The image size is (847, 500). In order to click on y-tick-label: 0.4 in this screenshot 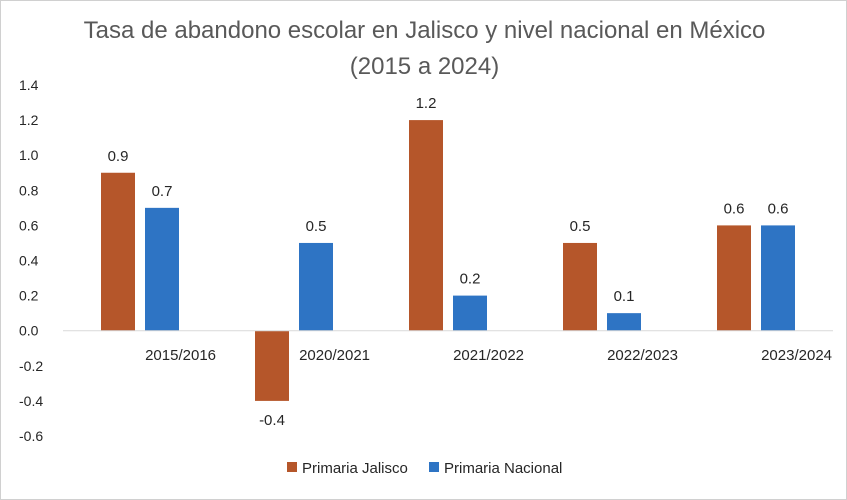, I will do `click(29, 261)`.